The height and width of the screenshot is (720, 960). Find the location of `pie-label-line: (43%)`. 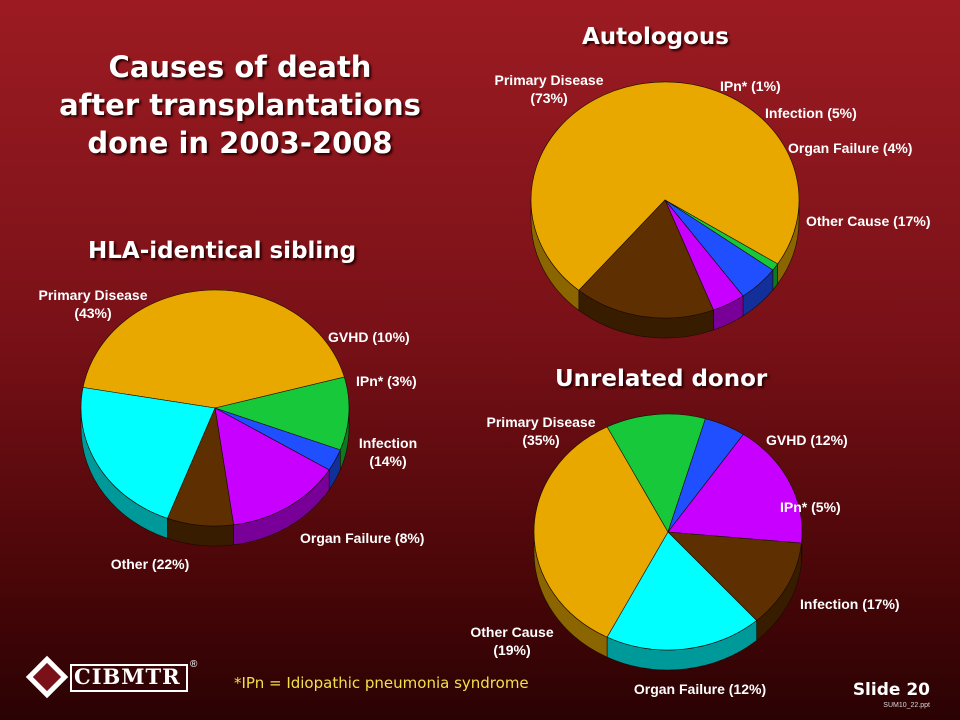

pie-label-line: (43%) is located at coordinates (92, 313).